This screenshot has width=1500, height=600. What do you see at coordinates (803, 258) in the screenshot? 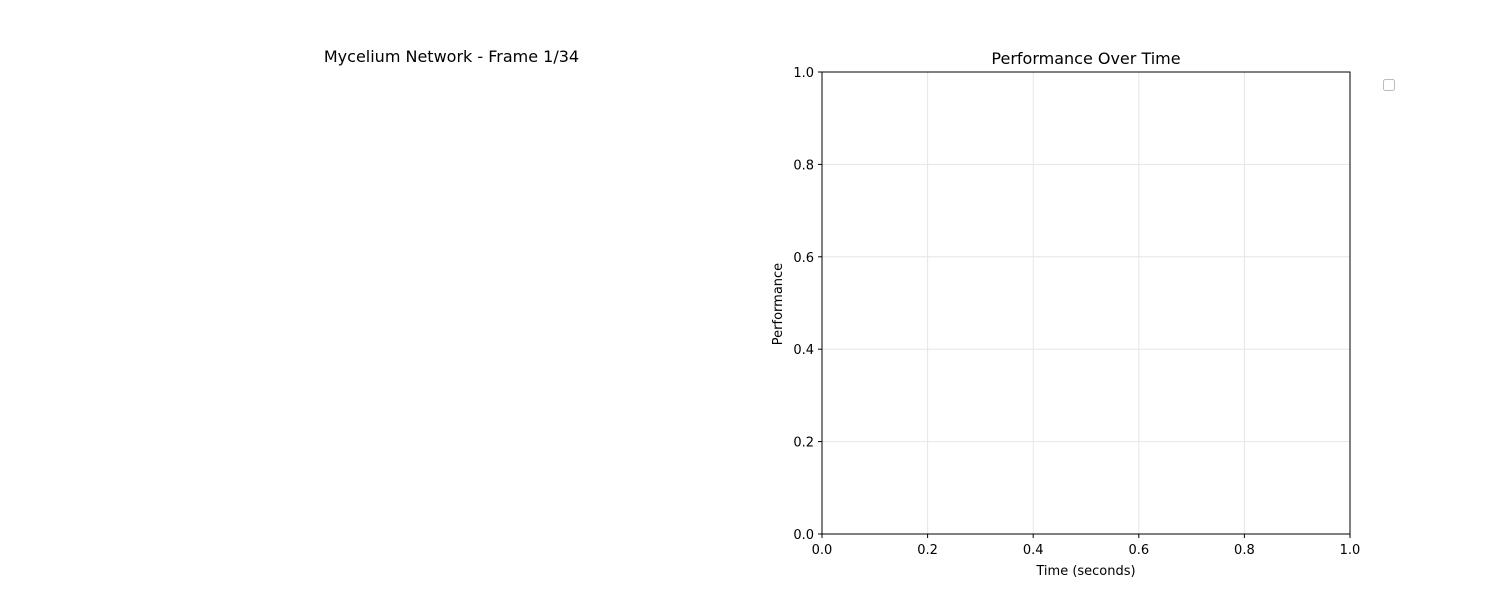
I see `y-tick-label: 0.6` at bounding box center [803, 258].